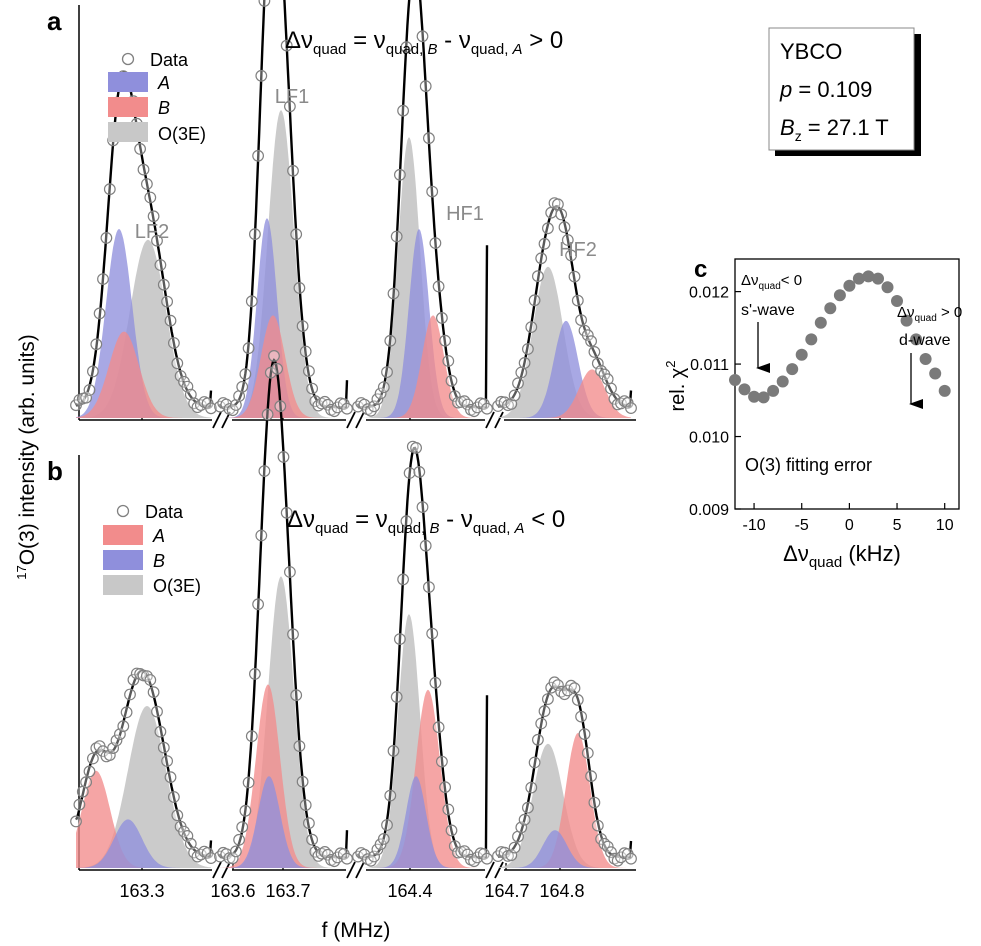 The width and height of the screenshot is (981, 946). What do you see at coordinates (123, 585) in the screenshot?
I see `legend-swatch-o3e` at bounding box center [123, 585].